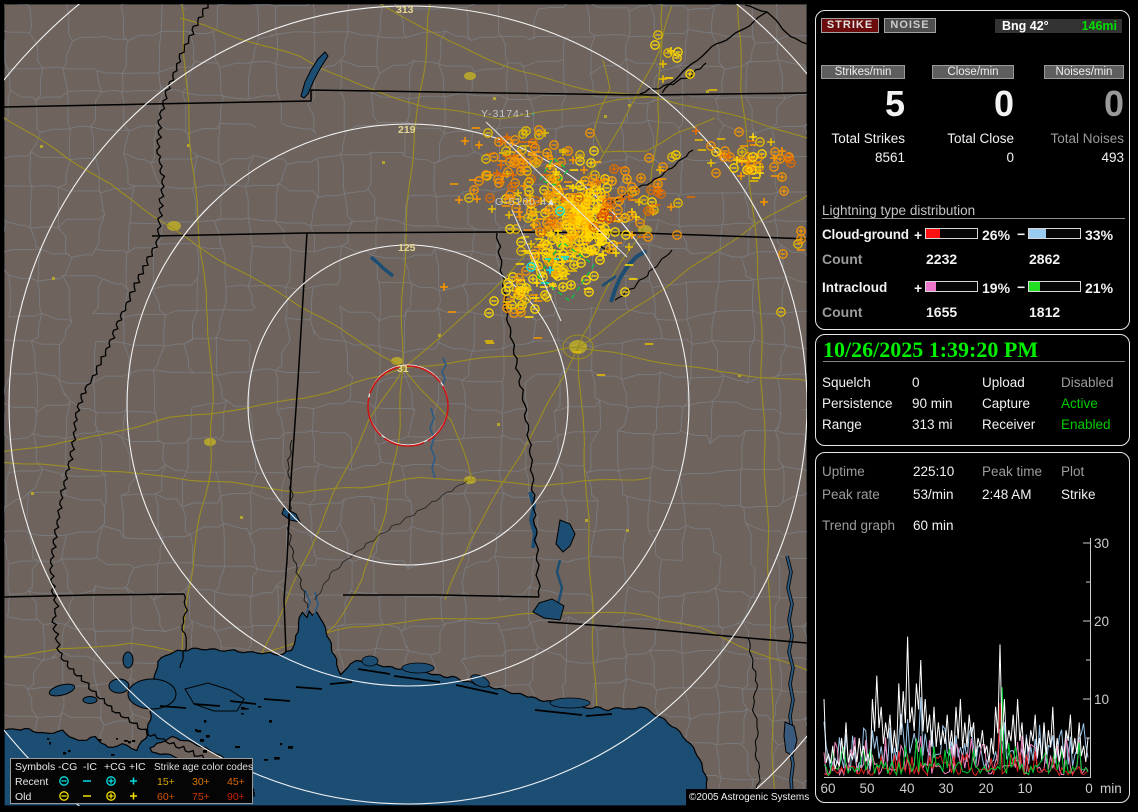 The height and width of the screenshot is (812, 1138). I want to click on svg-text: Y-3174-1-, so click(508, 114).